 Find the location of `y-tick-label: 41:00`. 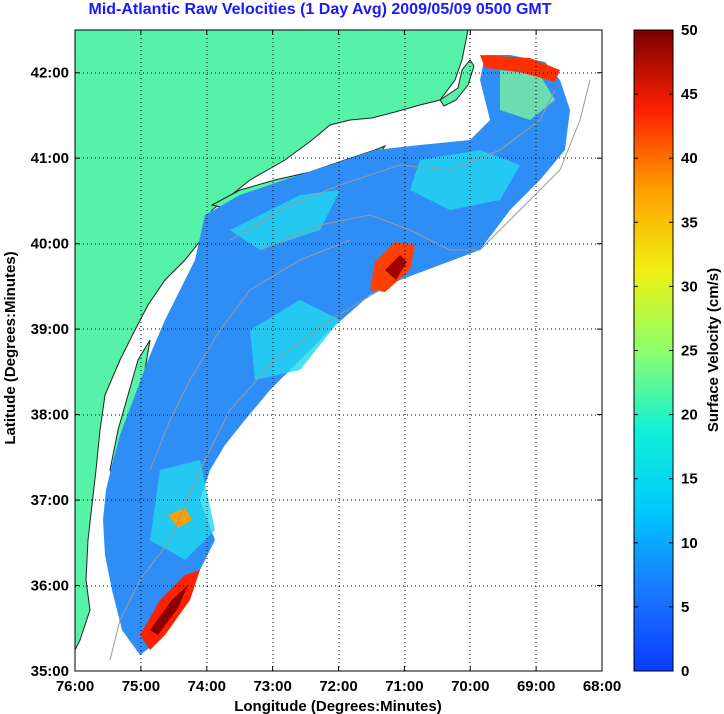

y-tick-label: 41:00 is located at coordinates (50, 158).